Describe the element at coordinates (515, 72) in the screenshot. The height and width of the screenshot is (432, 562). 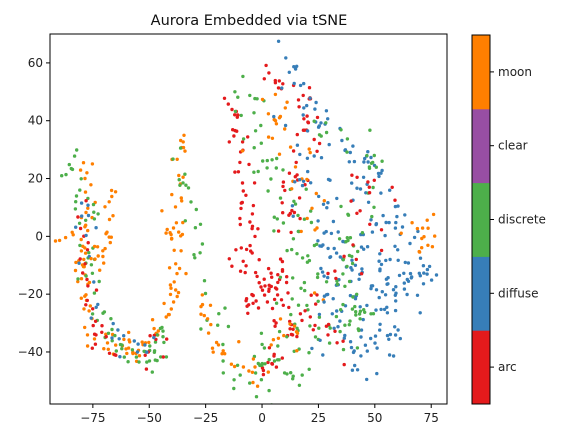
I see `colorbar-label-moon: moon` at that location.